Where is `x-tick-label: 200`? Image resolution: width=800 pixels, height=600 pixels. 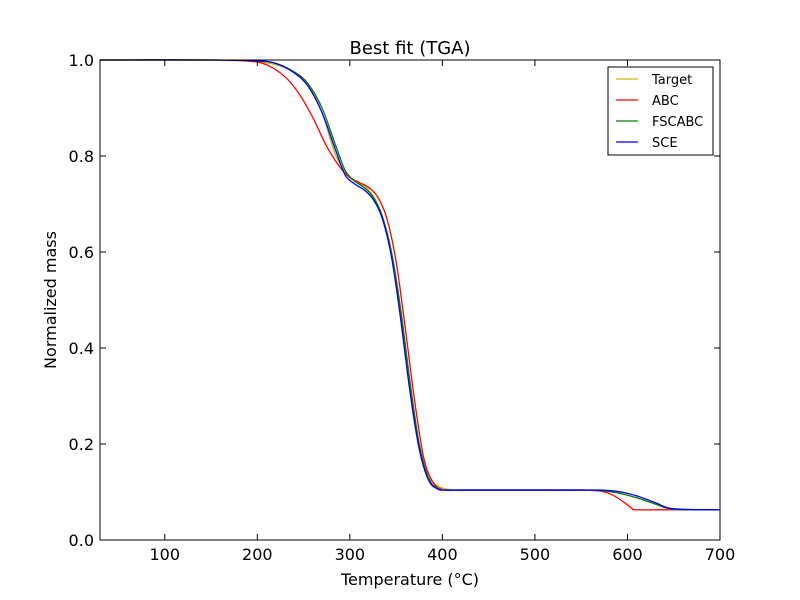
x-tick-label: 200 is located at coordinates (257, 554).